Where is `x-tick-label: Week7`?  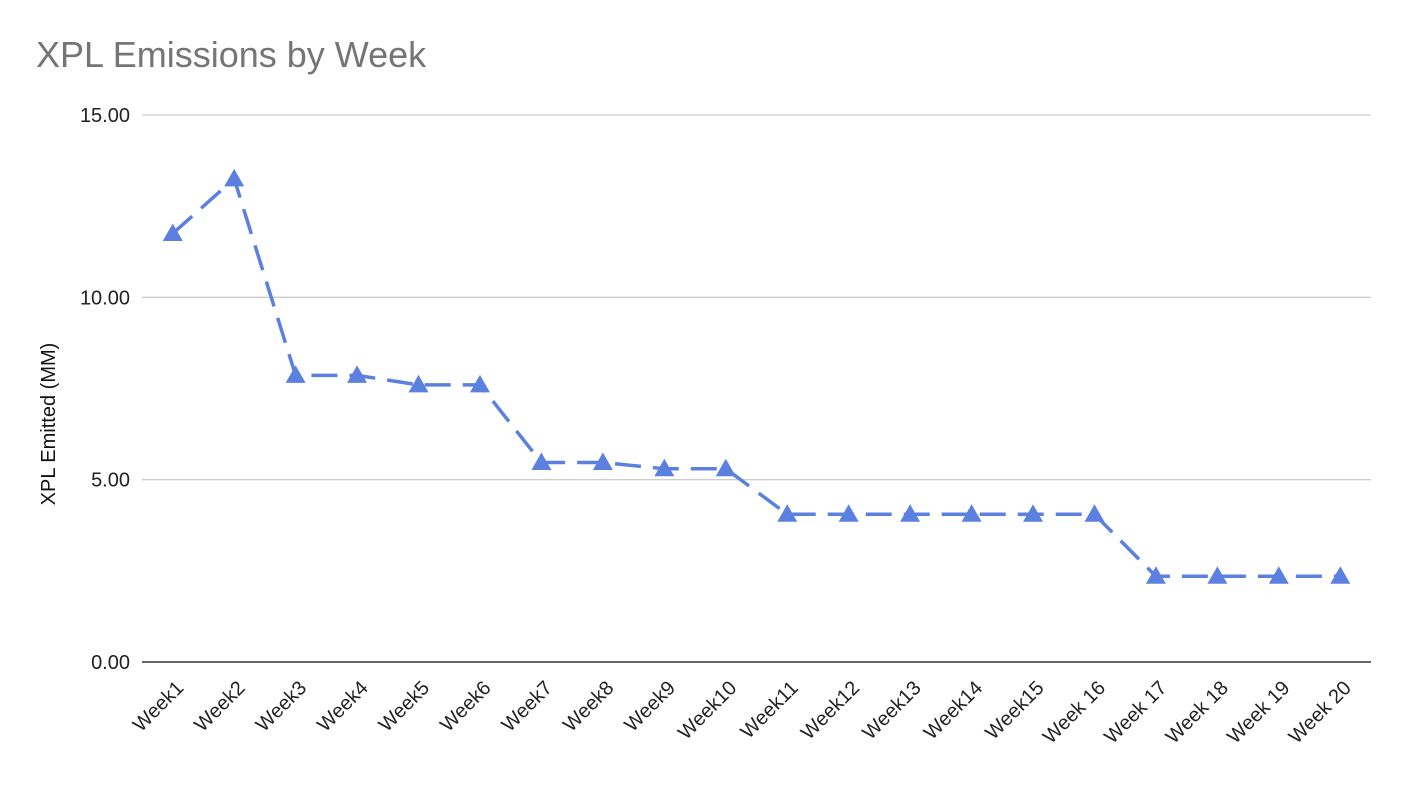 x-tick-label: Week7 is located at coordinates (527, 706).